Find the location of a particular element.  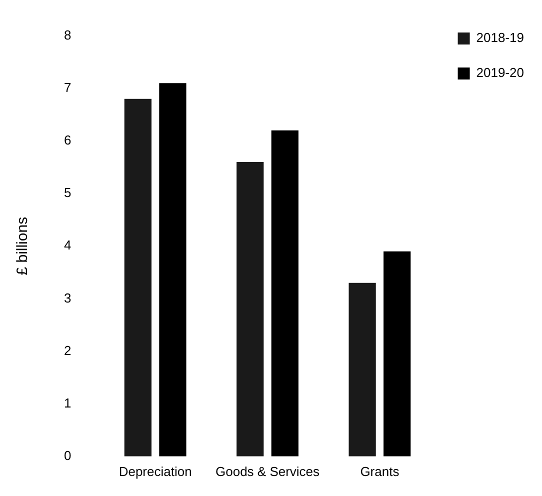

y-tick-label: 2 is located at coordinates (68, 350).